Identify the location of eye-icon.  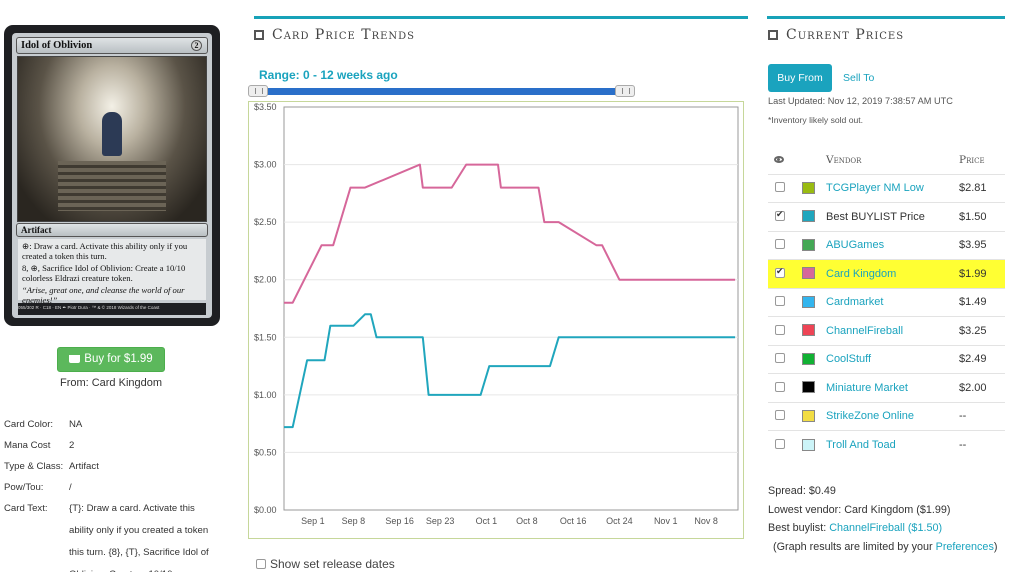
(779, 159).